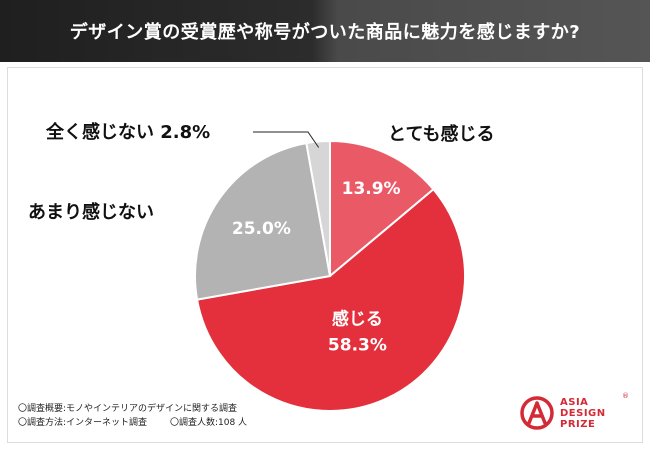  I want to click on header-bar: デザイン賞の受賞歴や称号がついた商品に魅力を感じますか?, so click(325, 31).